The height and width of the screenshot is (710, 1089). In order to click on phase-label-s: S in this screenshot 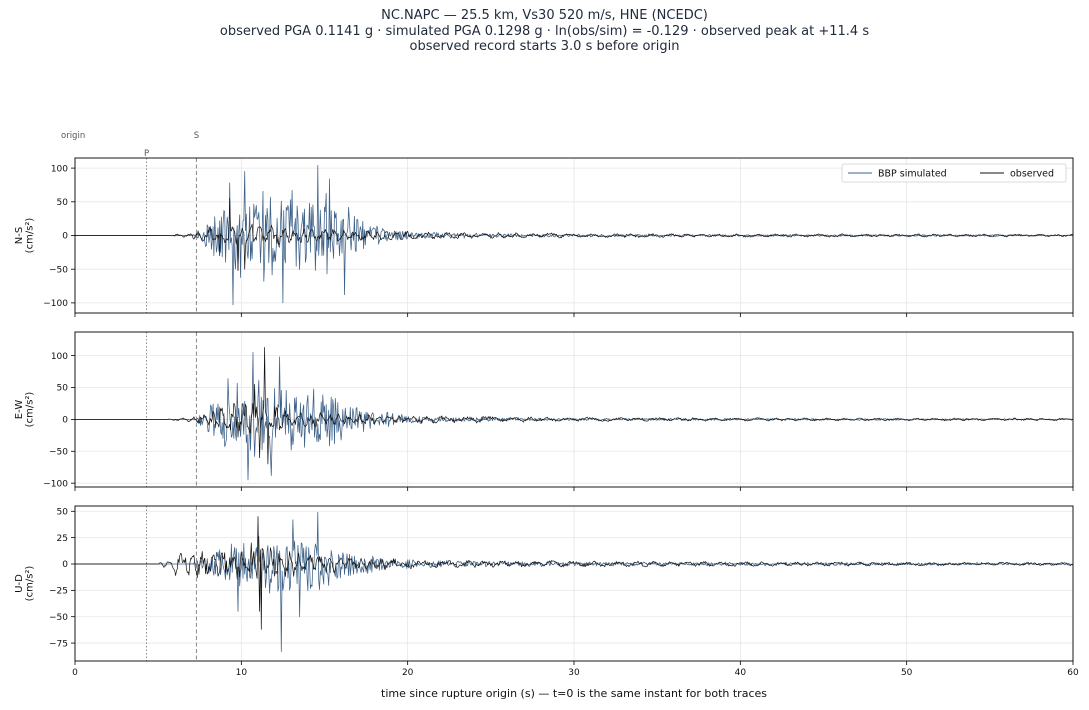, I will do `click(196, 136)`.